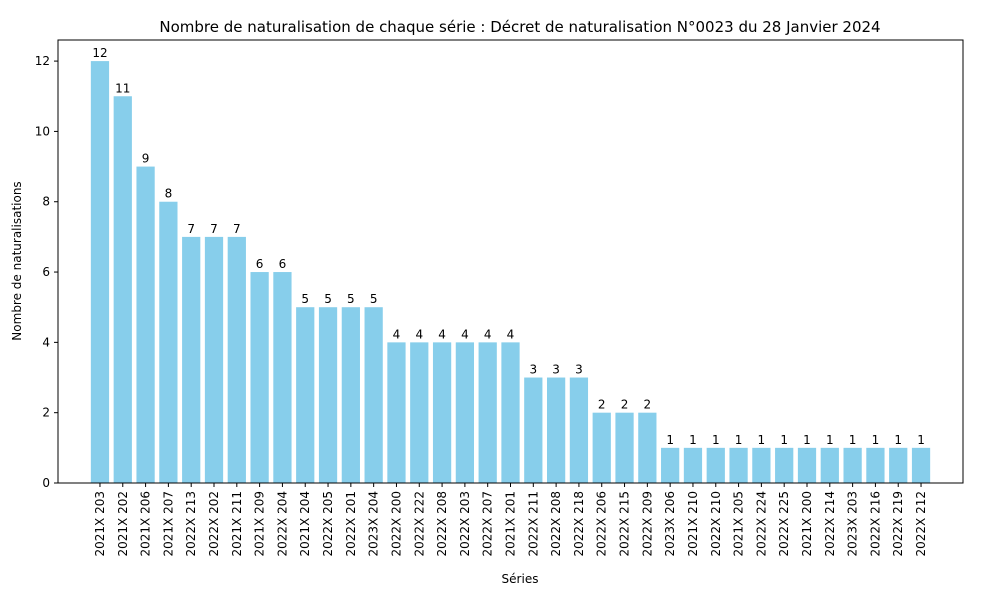  Describe the element at coordinates (191, 523) in the screenshot. I see `x-tick-label: 2022X 213` at that location.